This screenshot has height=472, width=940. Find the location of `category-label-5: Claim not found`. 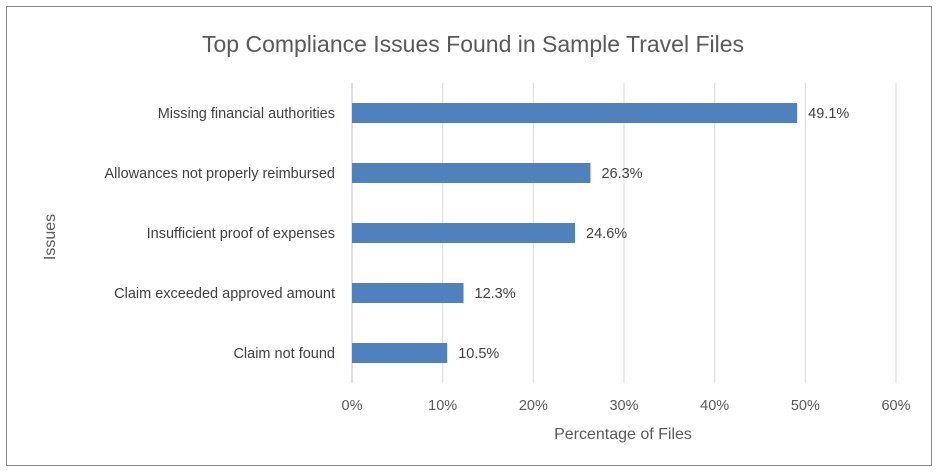

category-label-5: Claim not found is located at coordinates (284, 354).